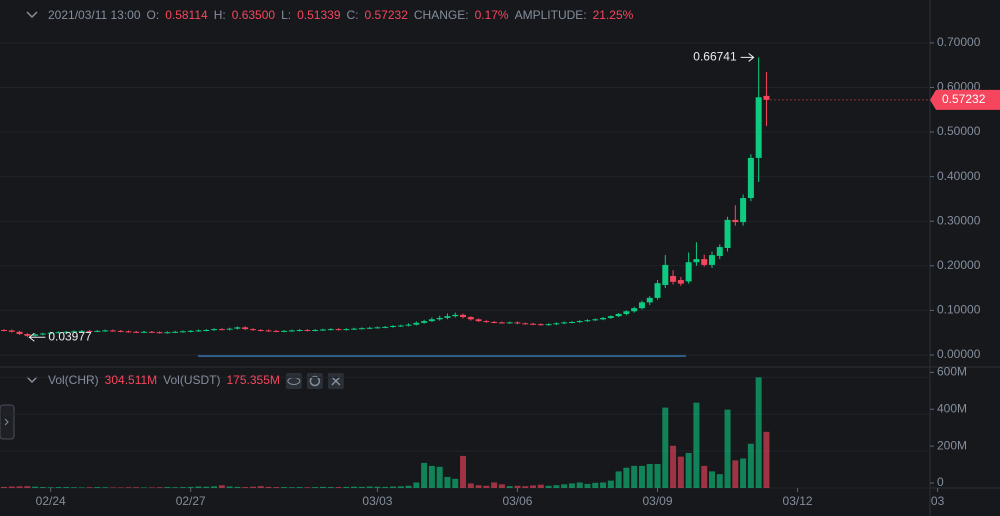 Image resolution: width=1000 pixels, height=516 pixels. Describe the element at coordinates (959, 310) in the screenshot. I see `y-tick-label: 0.10000` at that location.